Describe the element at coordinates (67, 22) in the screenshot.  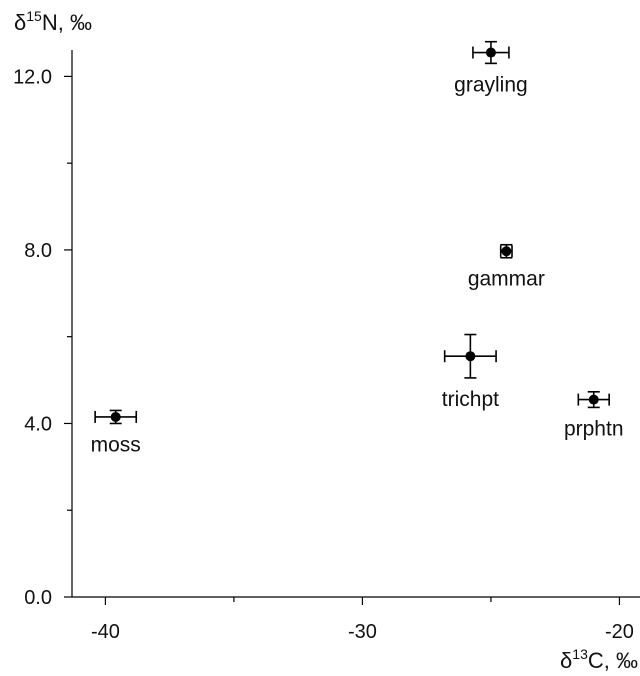
I see `y-axis-title-text: N, ‰` at that location.